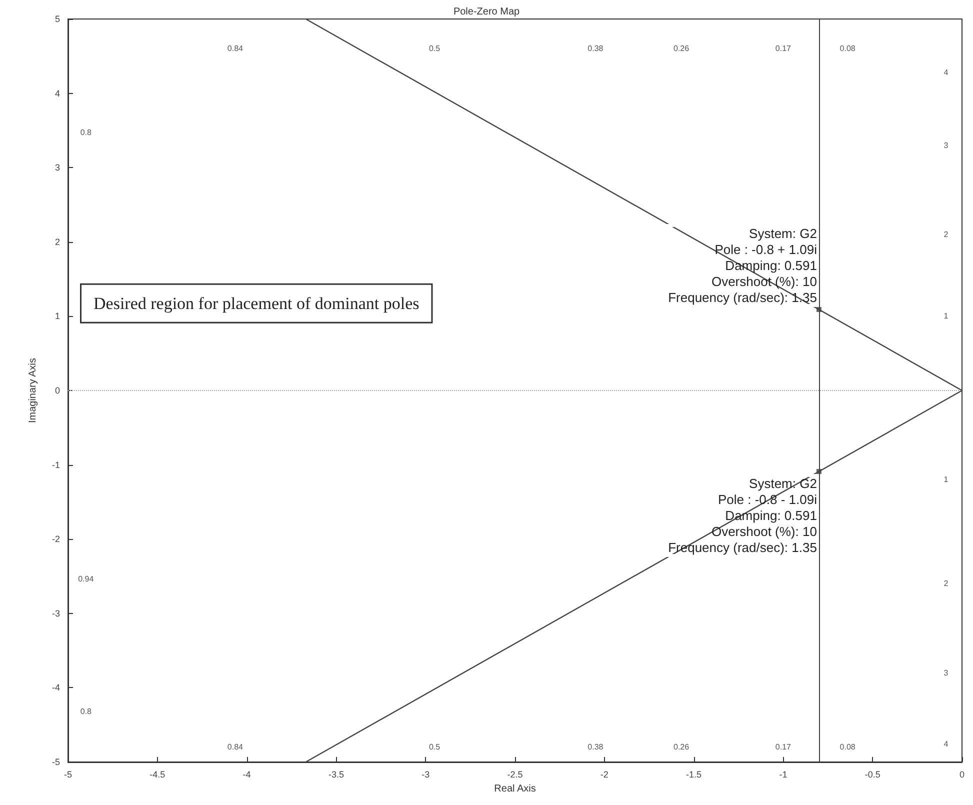 The height and width of the screenshot is (805, 973). What do you see at coordinates (694, 775) in the screenshot?
I see `x-tick-label: -1.5` at bounding box center [694, 775].